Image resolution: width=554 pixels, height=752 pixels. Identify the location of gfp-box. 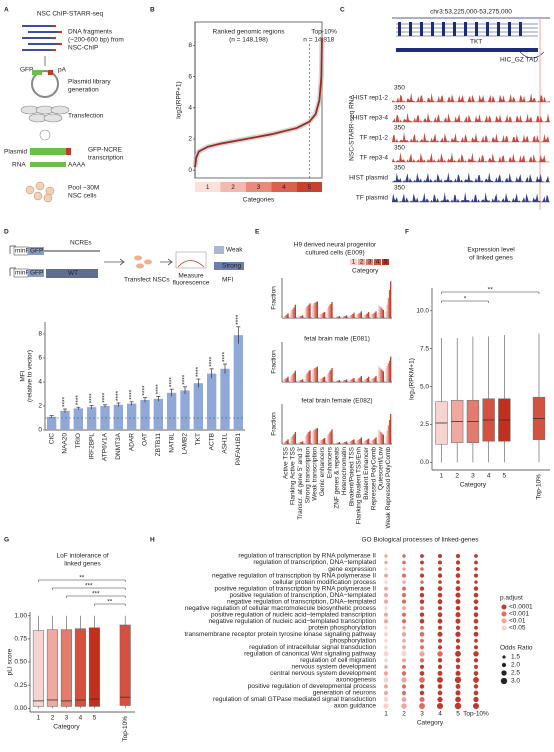
(36, 251).